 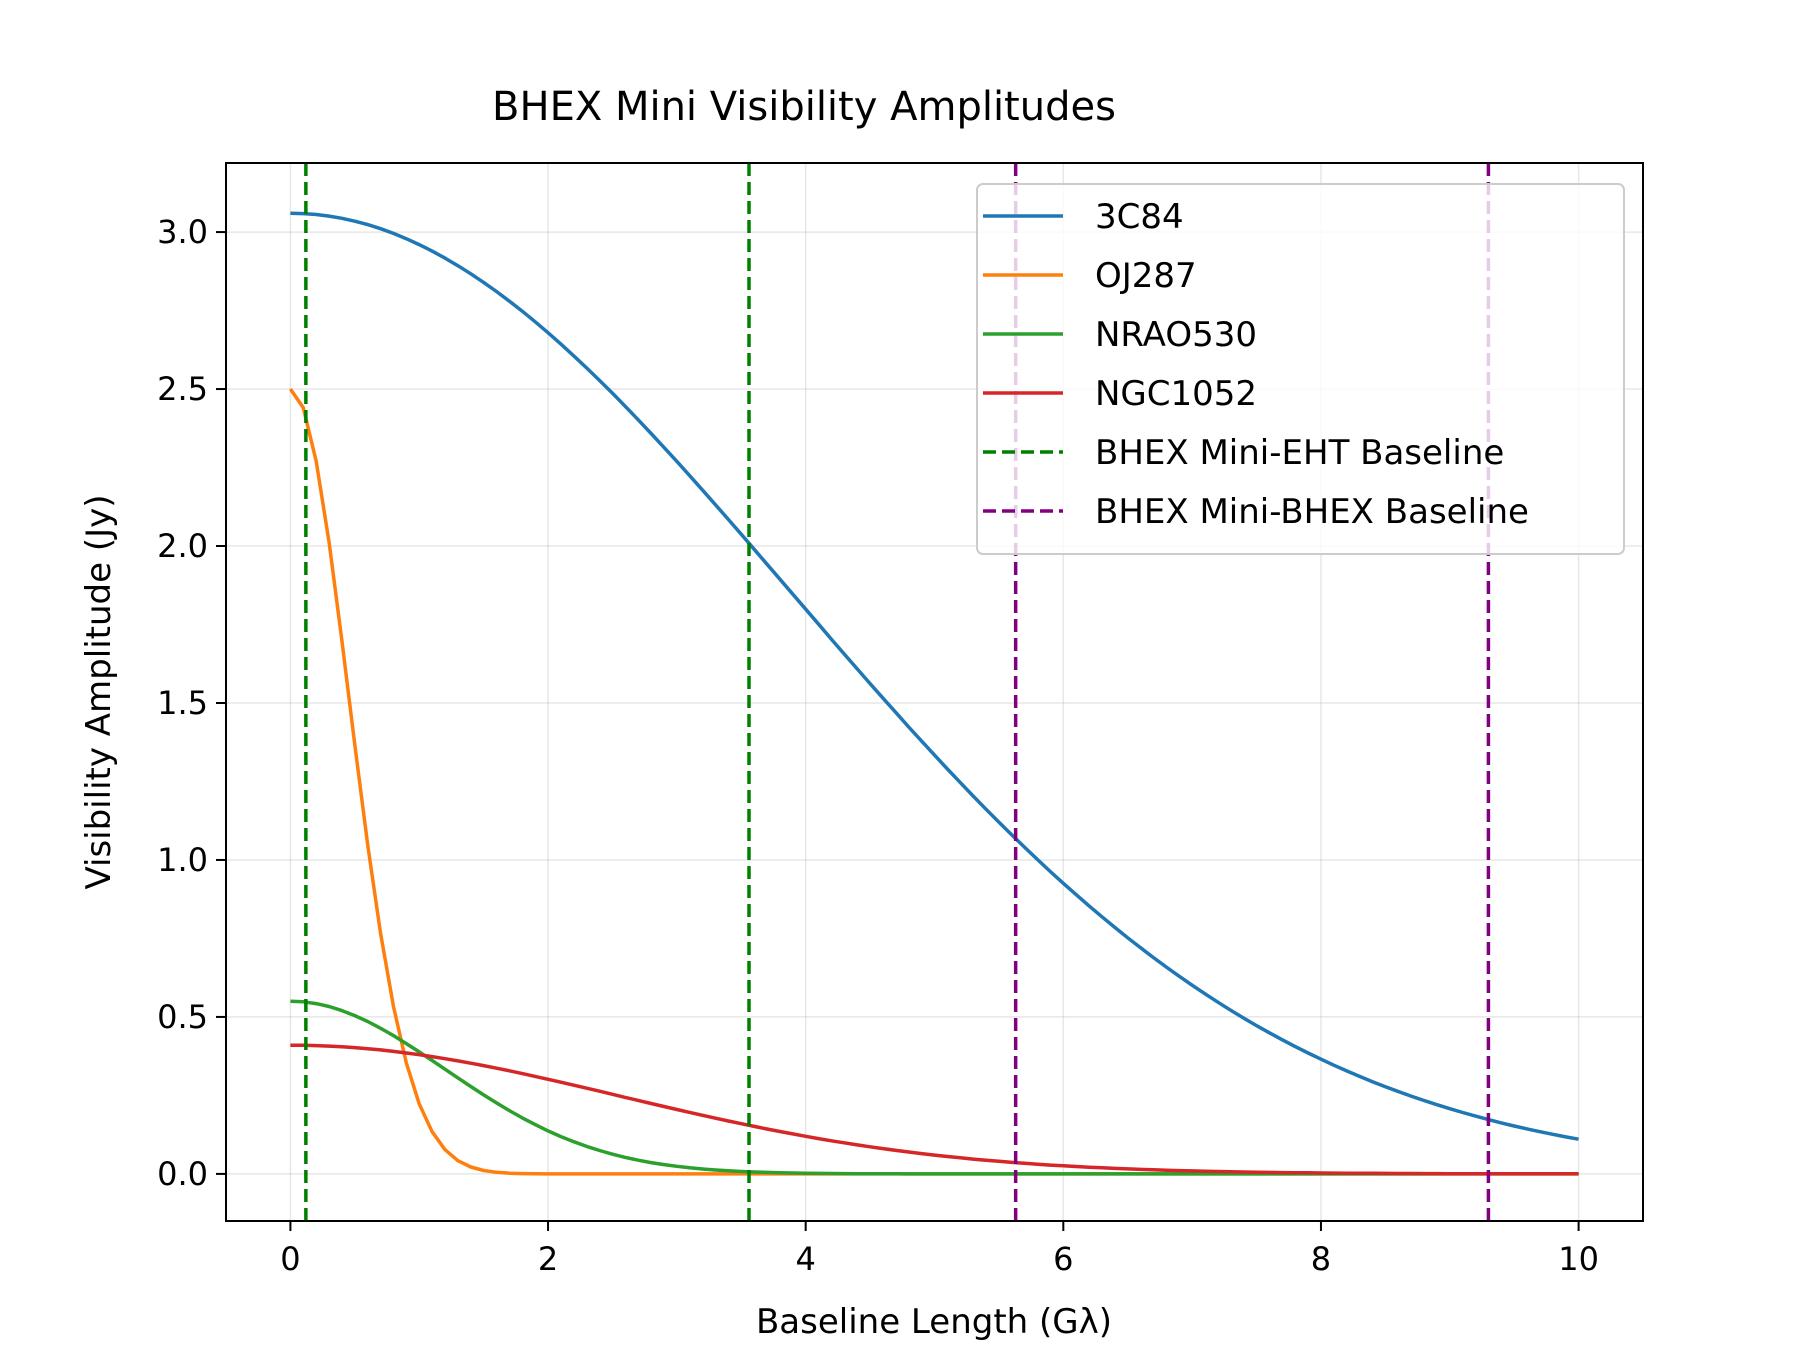 I want to click on y-tick-label: 2.5, so click(x=182, y=389).